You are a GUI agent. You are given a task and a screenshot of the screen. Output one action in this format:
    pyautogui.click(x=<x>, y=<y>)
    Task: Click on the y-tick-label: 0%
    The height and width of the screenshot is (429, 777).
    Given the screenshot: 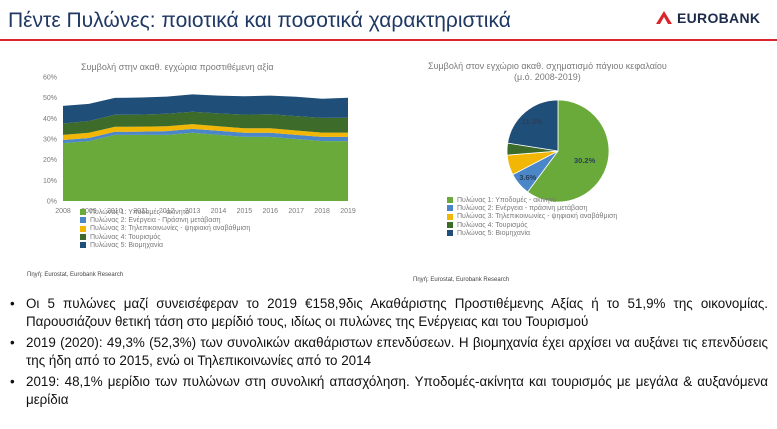 What is the action you would take?
    pyautogui.click(x=52, y=202)
    